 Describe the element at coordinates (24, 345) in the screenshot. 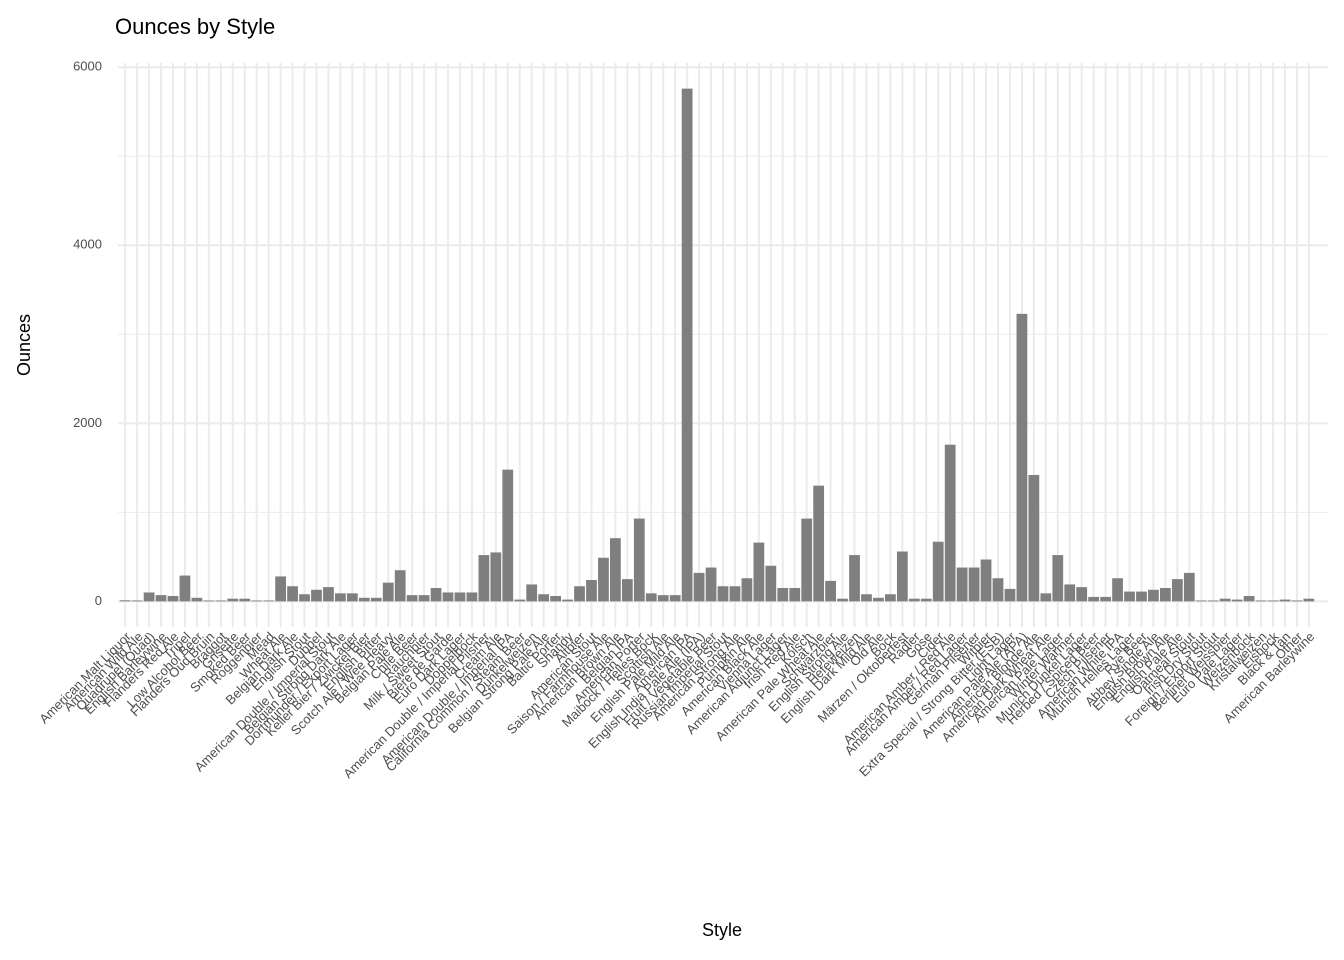

I see `y-axis-label: Ounces` at that location.